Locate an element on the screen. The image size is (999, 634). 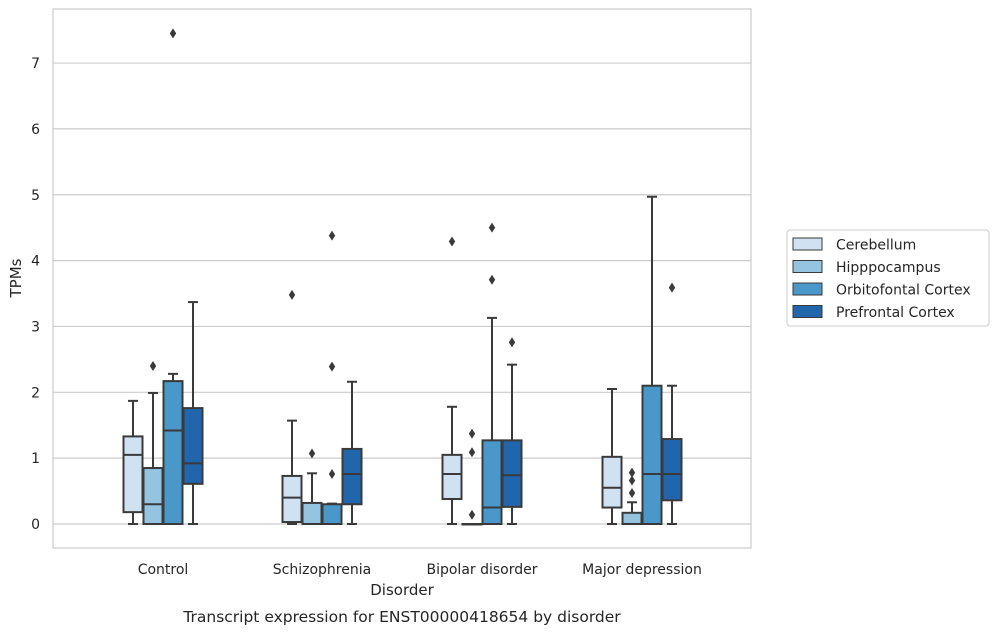
y-tick-label: 2 is located at coordinates (35, 393).